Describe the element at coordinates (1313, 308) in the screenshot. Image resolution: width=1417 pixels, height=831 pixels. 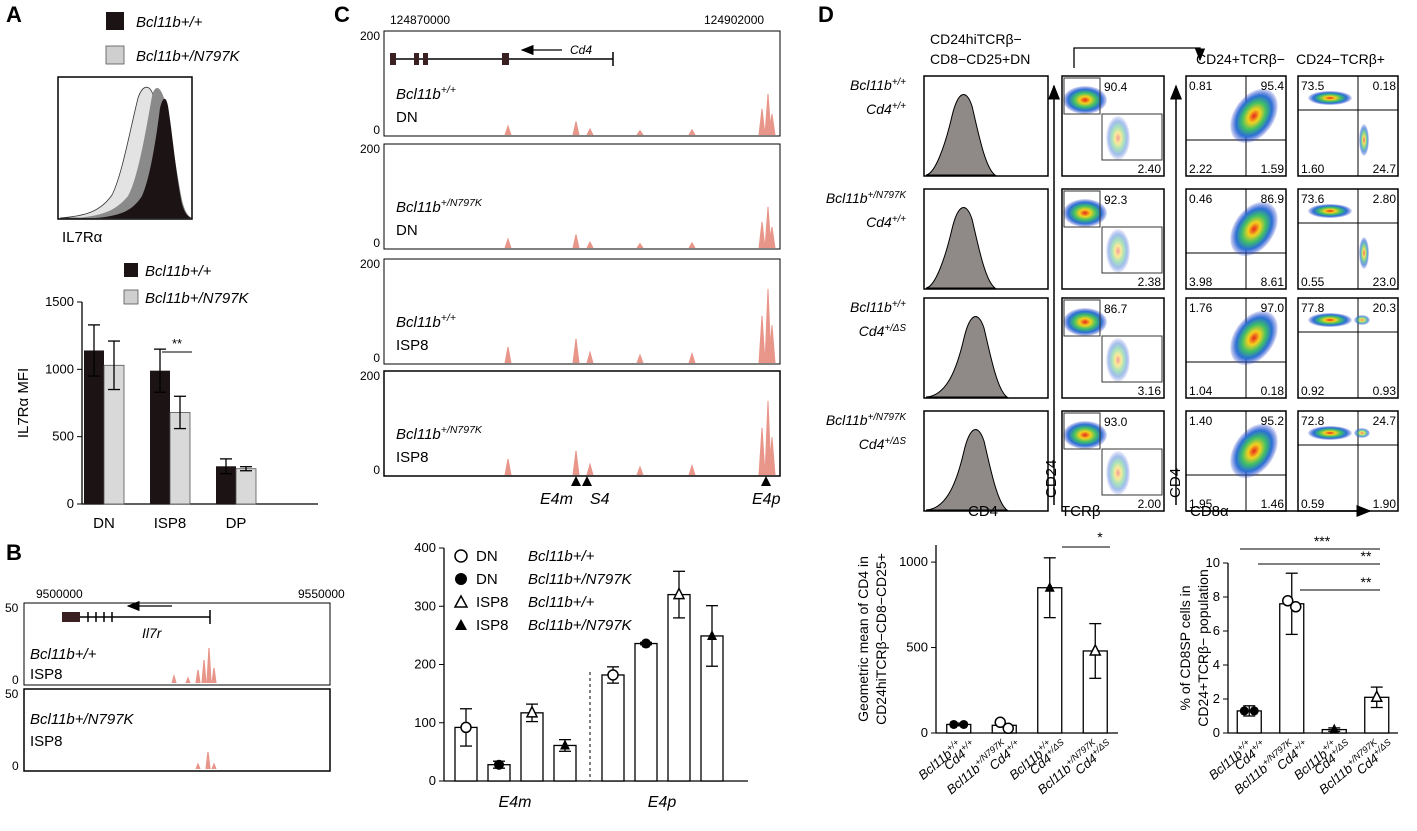
I see `d-q-ul: 77.8` at that location.